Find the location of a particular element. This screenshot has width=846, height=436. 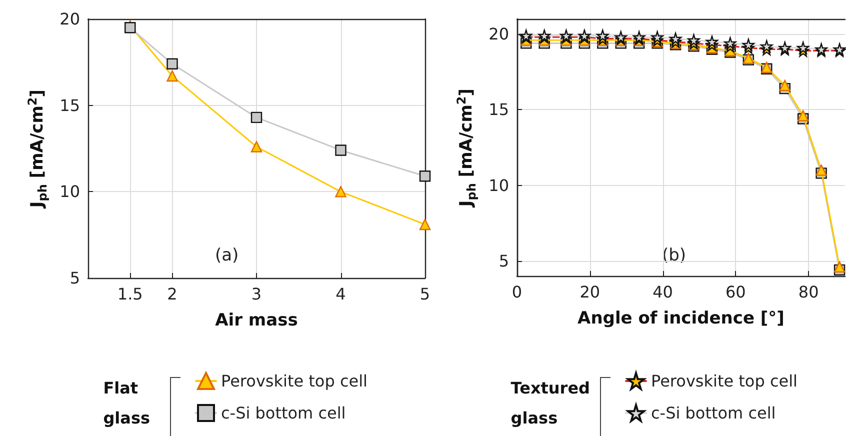

x-tick-label: 40 is located at coordinates (662, 292).